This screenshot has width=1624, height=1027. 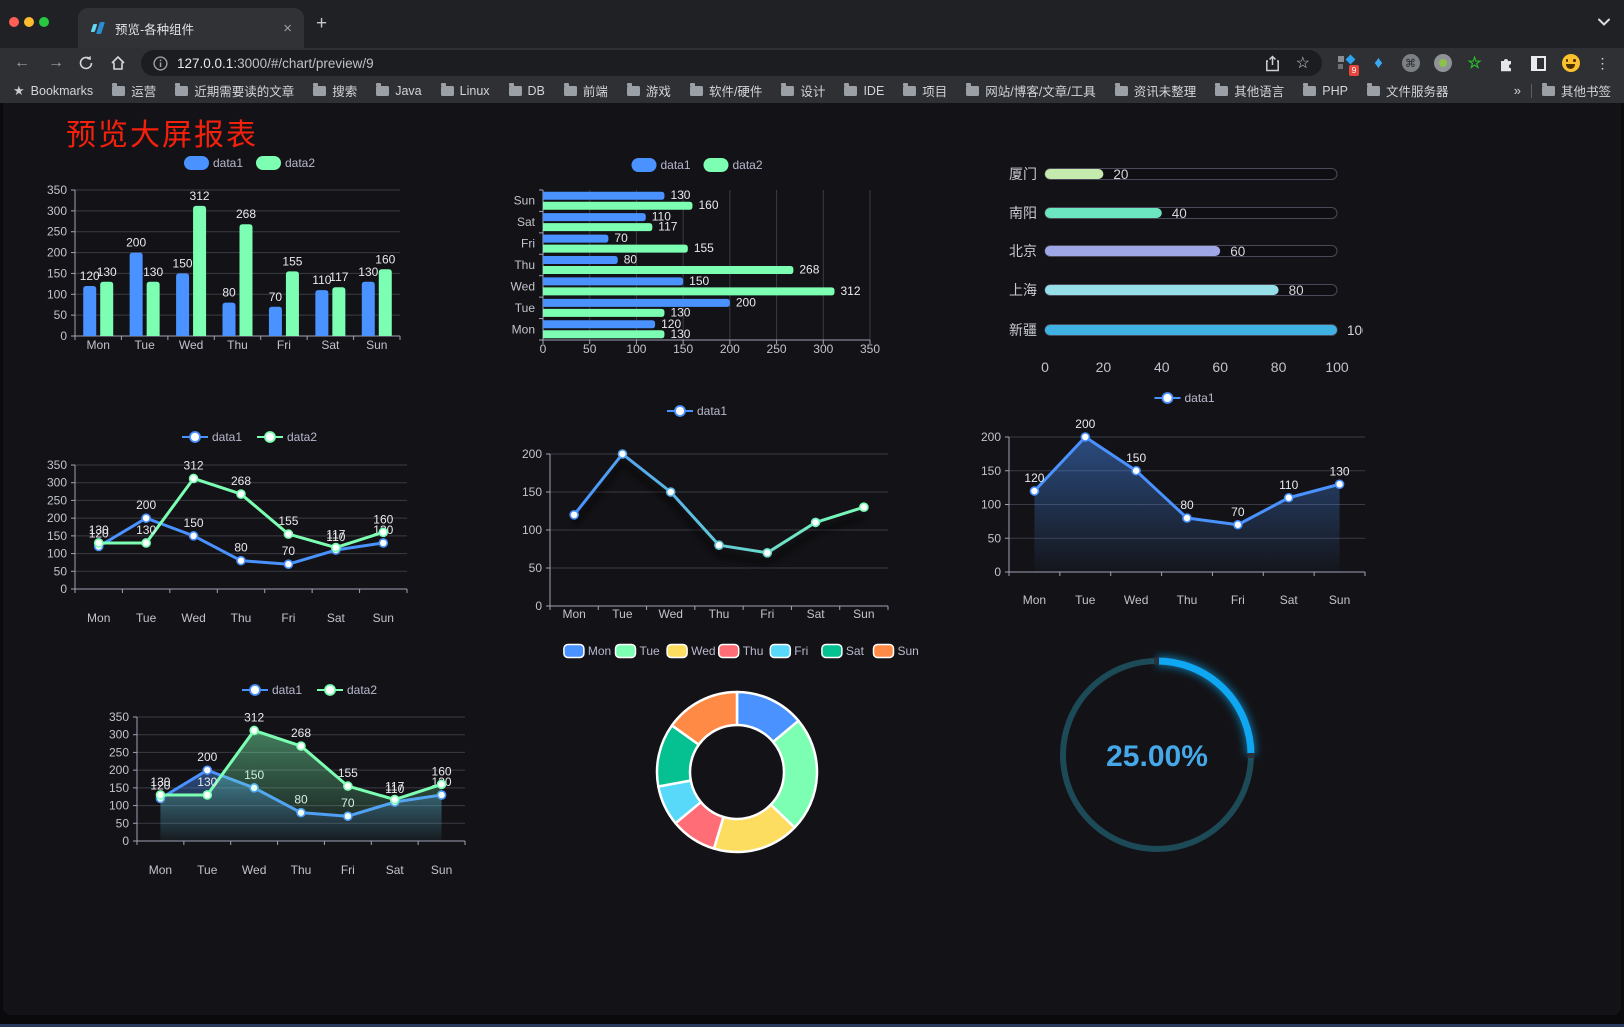 What do you see at coordinates (1155, 90) in the screenshot?
I see `bookmark-folder: 资讯未整理` at bounding box center [1155, 90].